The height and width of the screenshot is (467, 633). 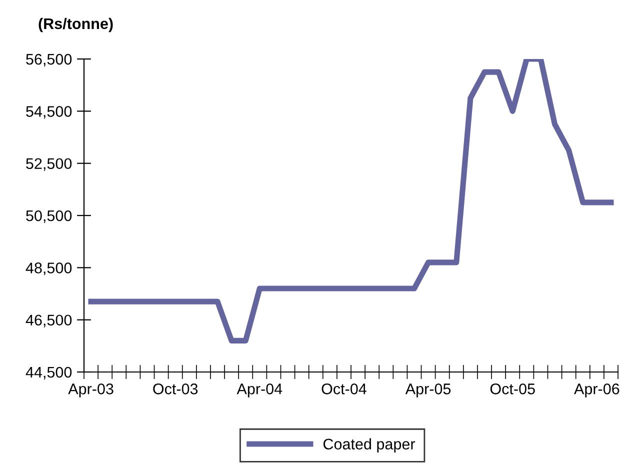 I want to click on y-tick-label: 46,500, so click(x=49, y=321).